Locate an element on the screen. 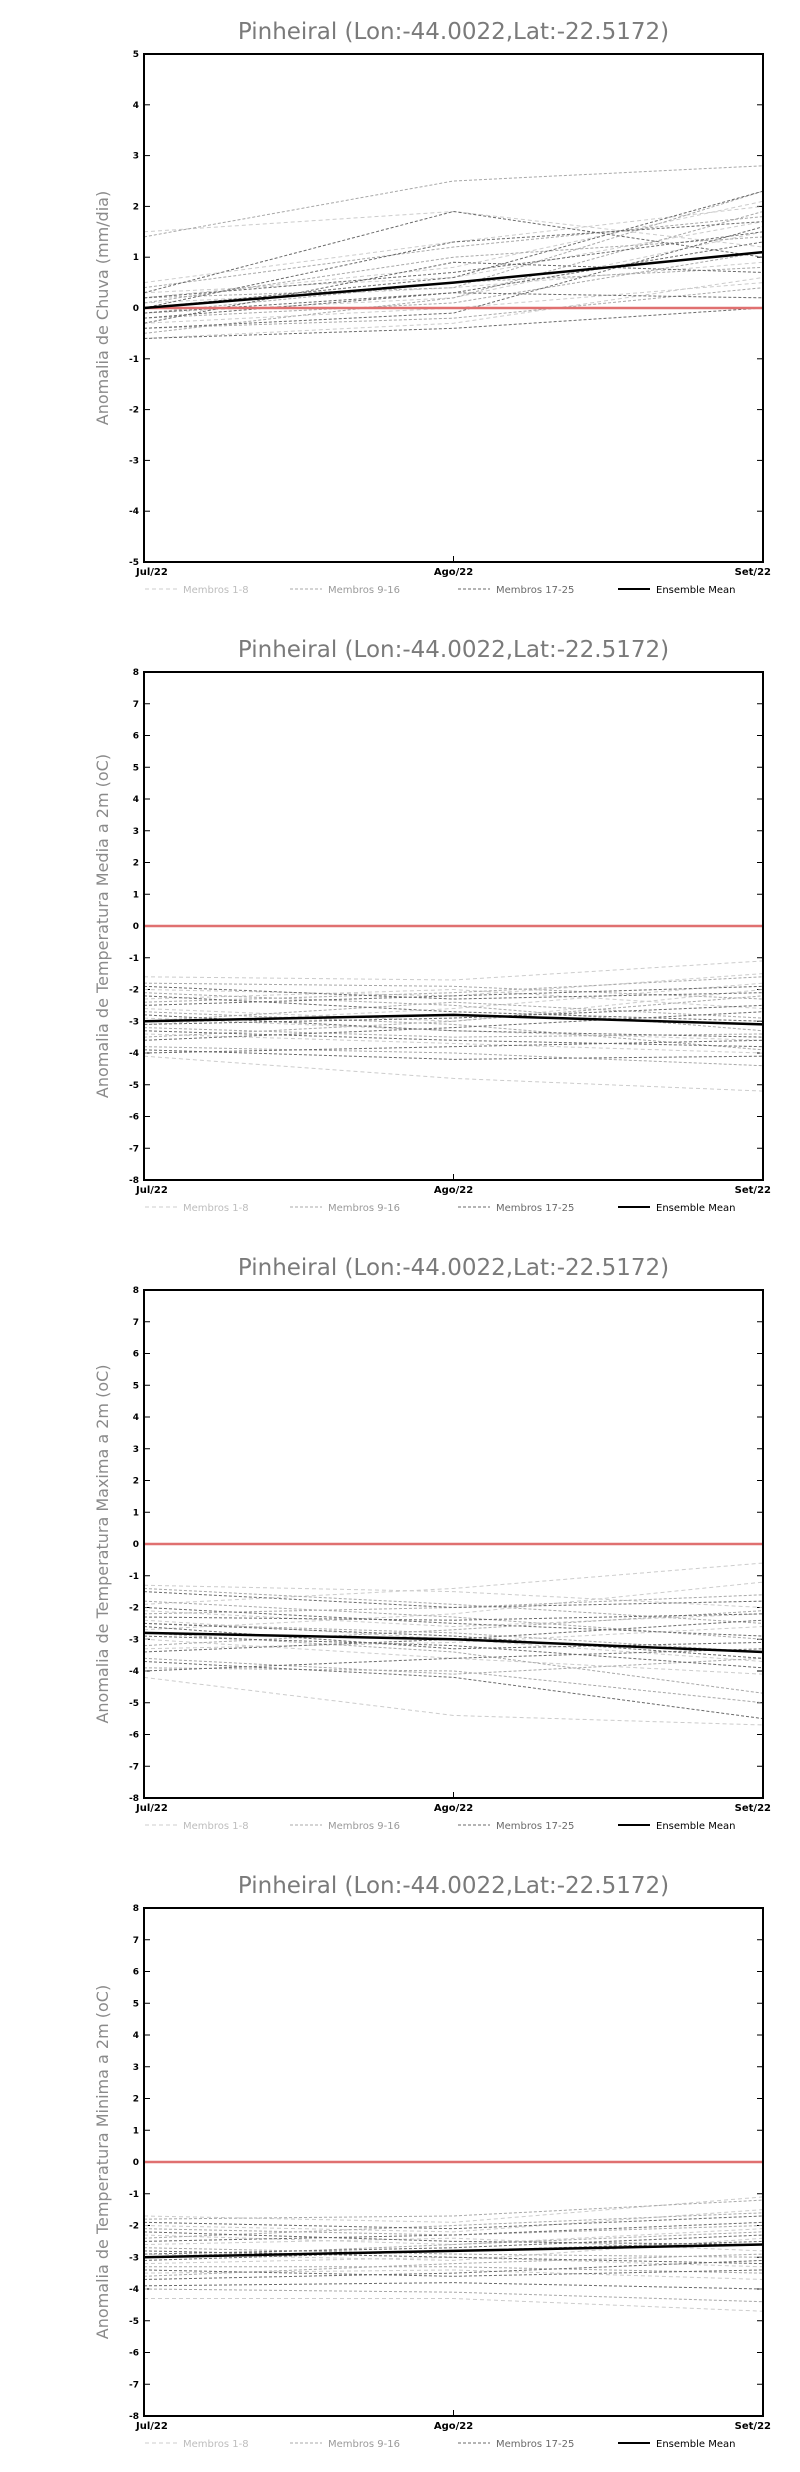 The width and height of the screenshot is (800, 2472). y-tick-label: -4 is located at coordinates (134, 1054).